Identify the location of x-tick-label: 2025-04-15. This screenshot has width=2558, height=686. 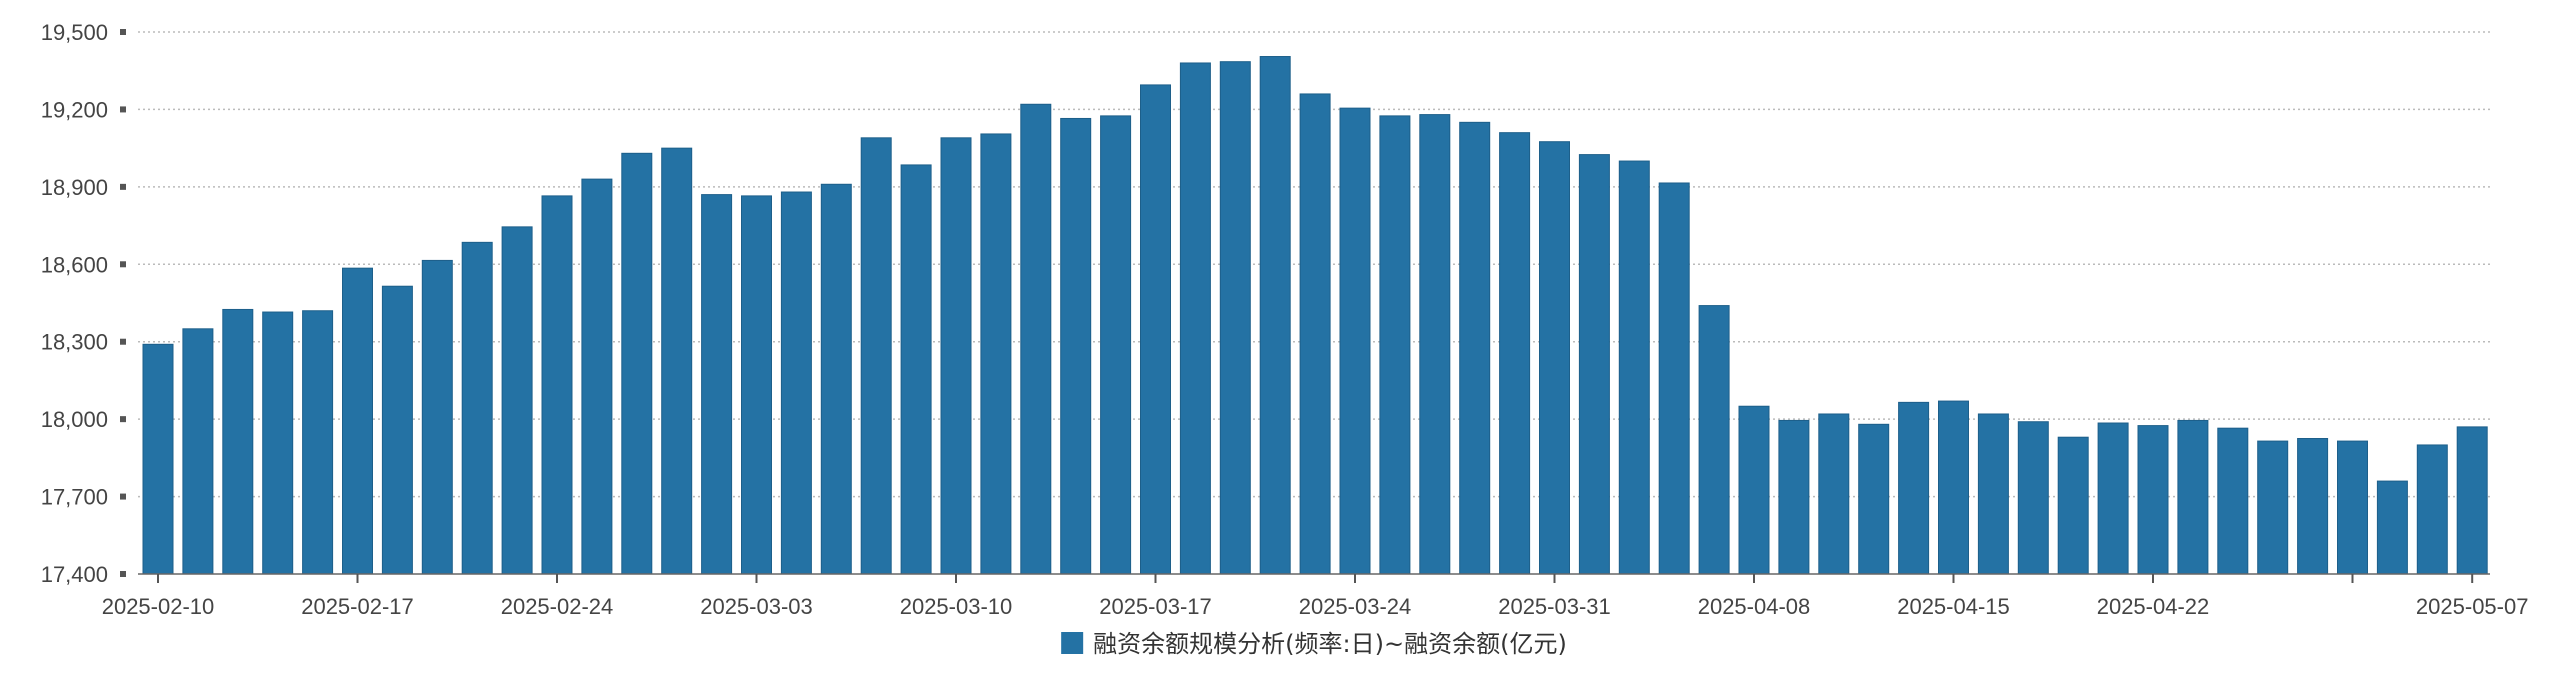
(1953, 606).